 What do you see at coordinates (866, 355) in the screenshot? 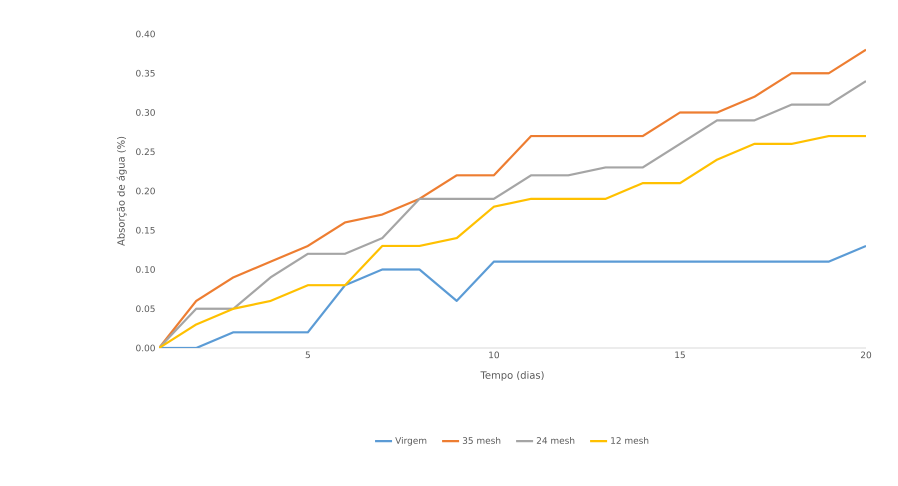
I see `x-tick-label: 20` at bounding box center [866, 355].